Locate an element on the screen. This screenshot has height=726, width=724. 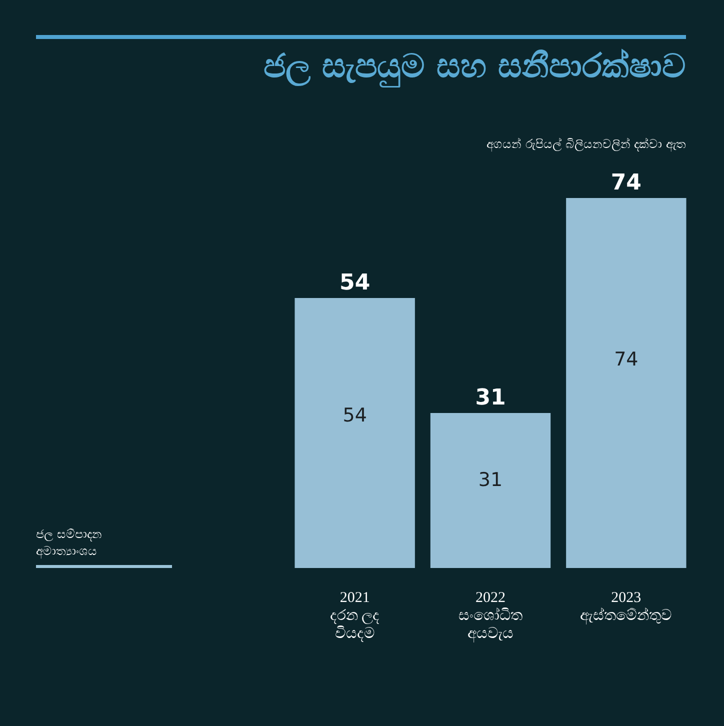
data-label: 74 is located at coordinates (626, 183).